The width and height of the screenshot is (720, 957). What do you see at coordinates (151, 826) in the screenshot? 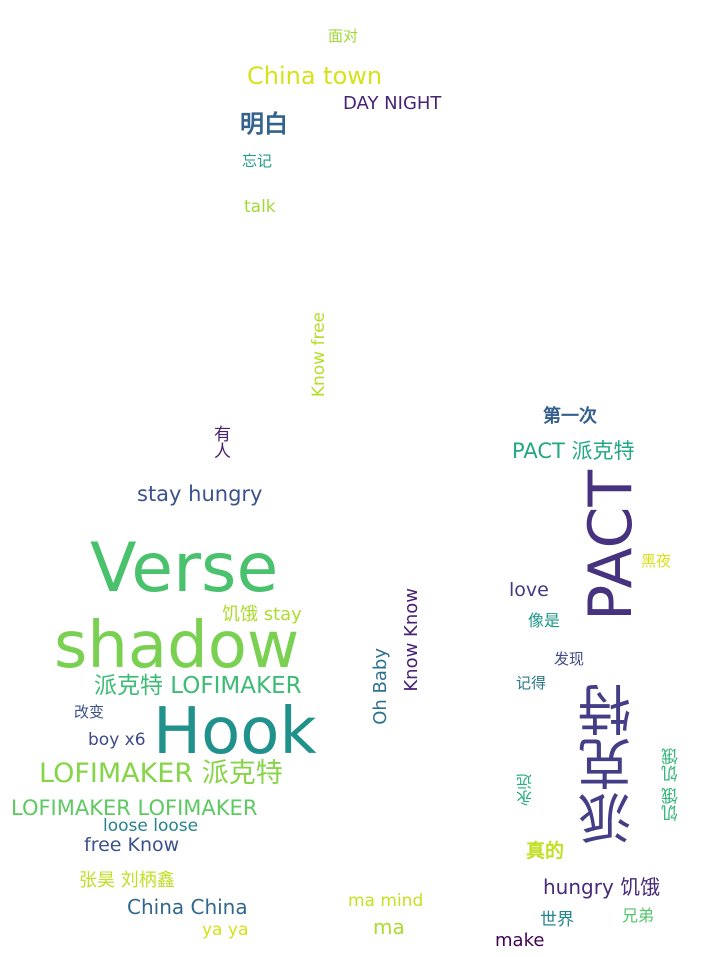
I see `word-31: loose loose` at bounding box center [151, 826].